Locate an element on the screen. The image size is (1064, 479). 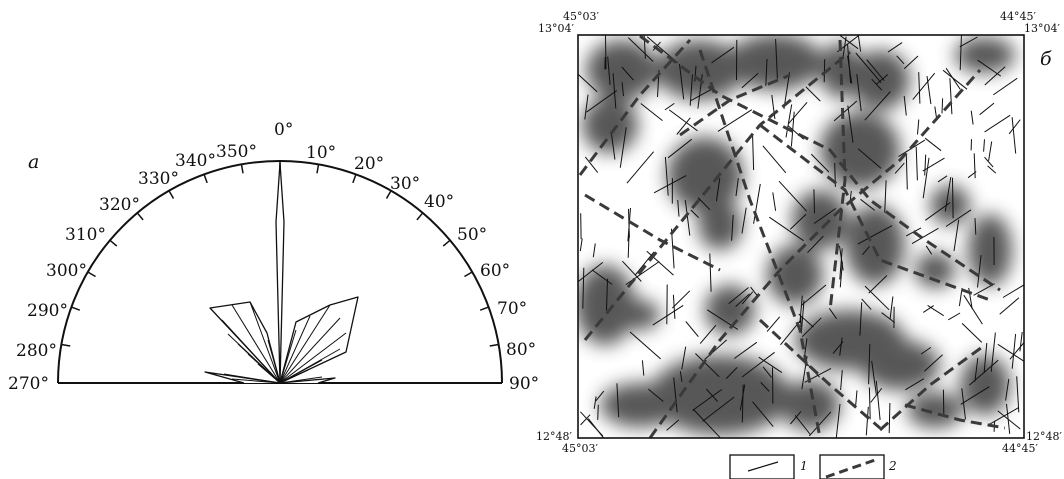
coord-top-left-lon: 45°03′ is located at coordinates (581, 16).